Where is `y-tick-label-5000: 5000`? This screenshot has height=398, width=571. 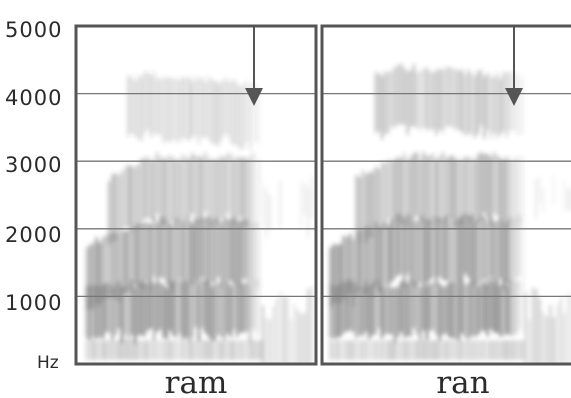 y-tick-label-5000: 5000 is located at coordinates (33, 30).